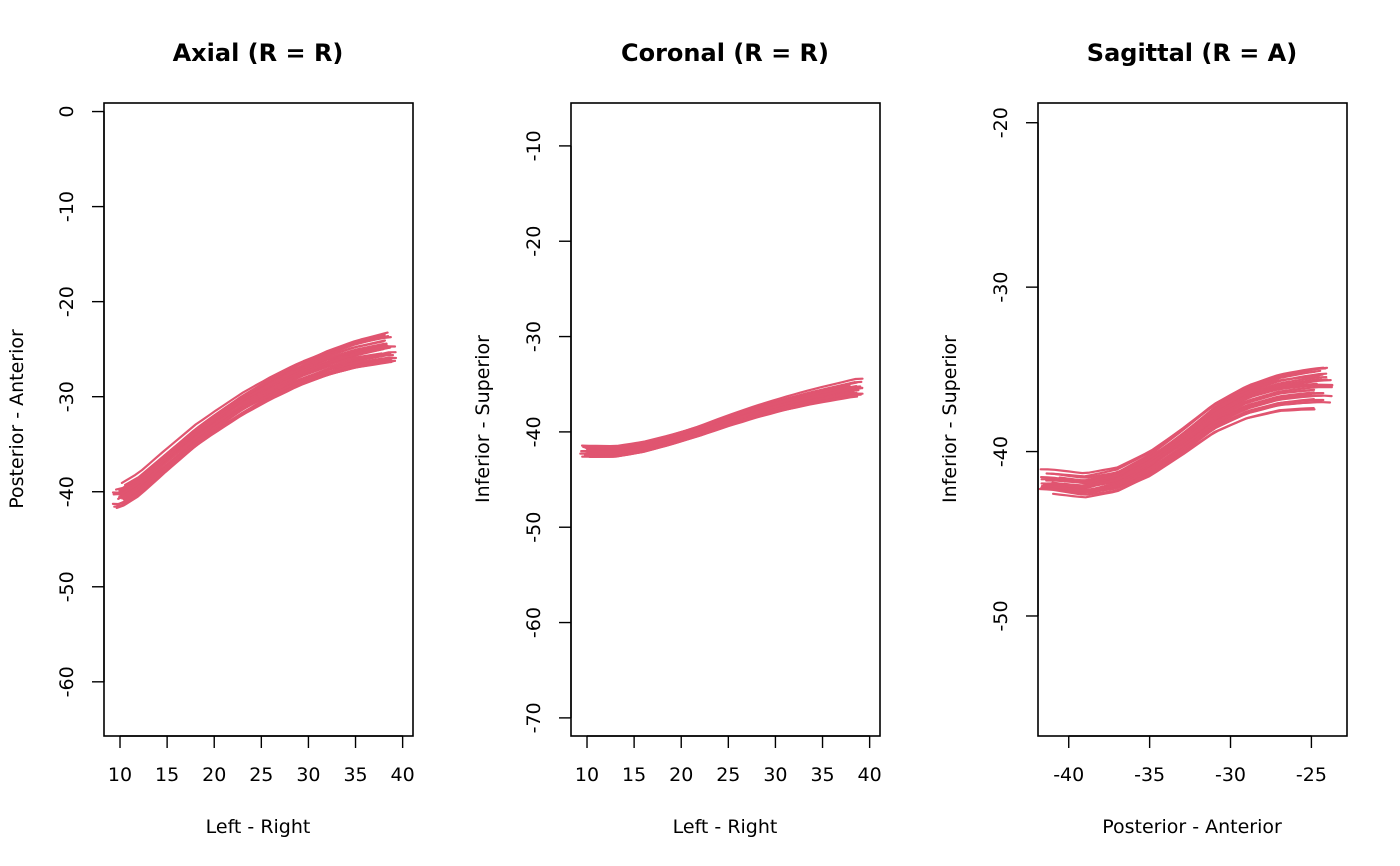 The image size is (1400, 866). What do you see at coordinates (67, 301) in the screenshot?
I see `axial-y-tick-label: -20` at bounding box center [67, 301].